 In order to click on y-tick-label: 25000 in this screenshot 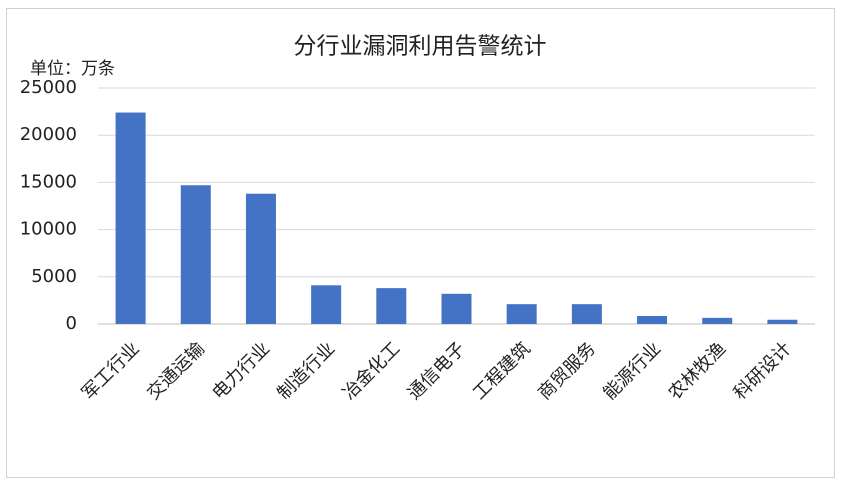, I will do `click(48, 87)`.